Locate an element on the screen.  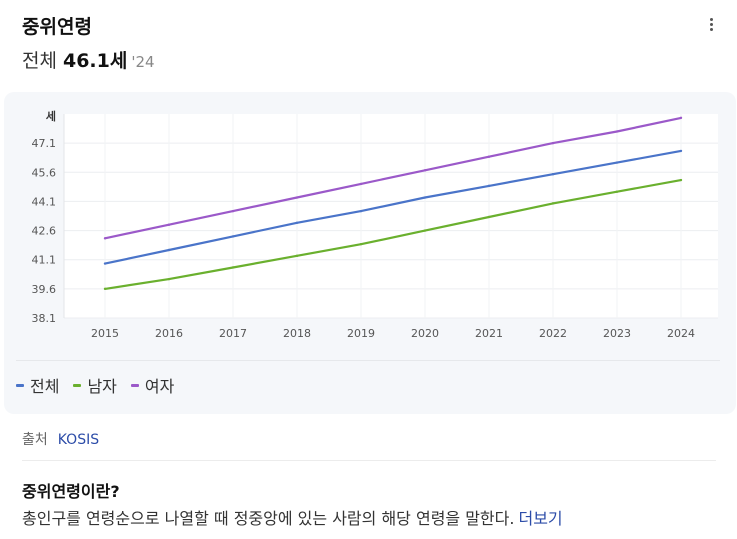
x-tick-label: 2021 is located at coordinates (489, 333).